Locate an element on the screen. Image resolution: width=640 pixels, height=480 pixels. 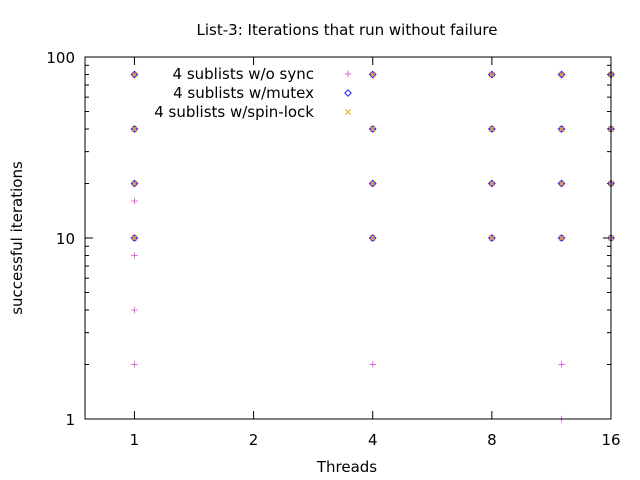
x-axis-label: Threads is located at coordinates (346, 467).